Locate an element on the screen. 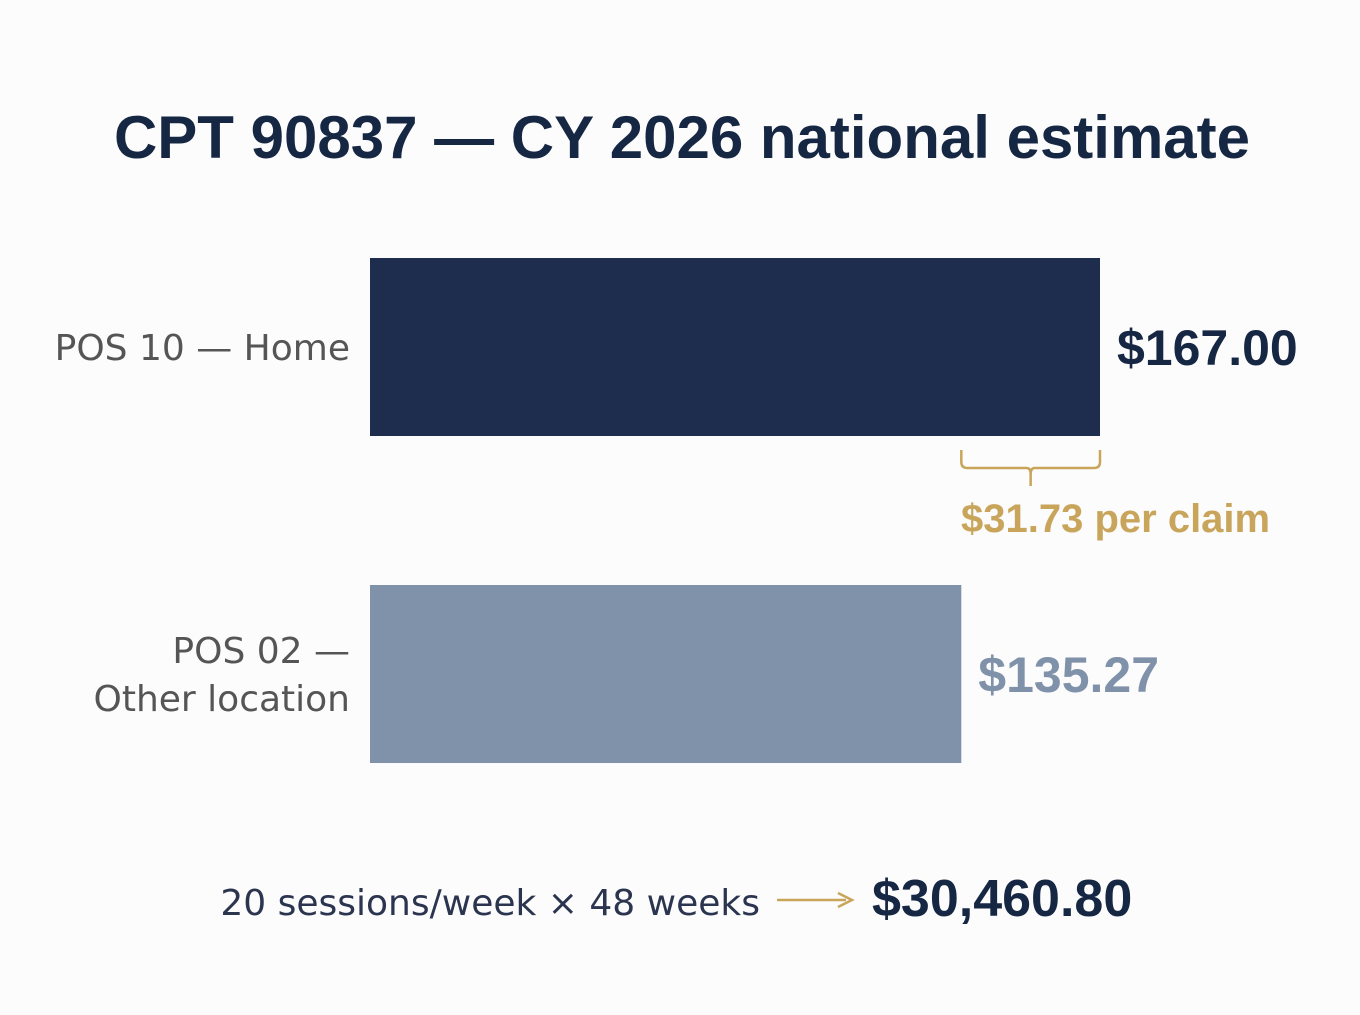  chart-title: CPT 90837 — CY 2026 national estimate is located at coordinates (682, 137).